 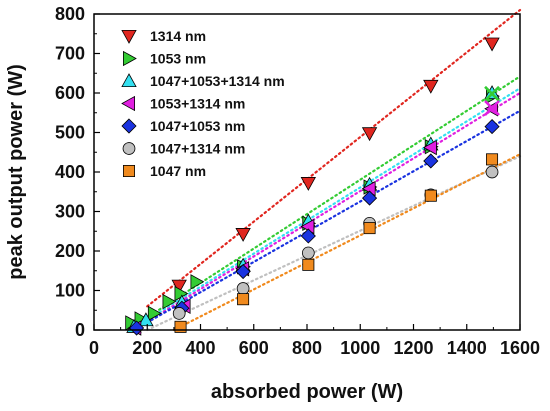 What do you see at coordinates (80, 330) in the screenshot?
I see `y-tick-label-0: 0` at bounding box center [80, 330].